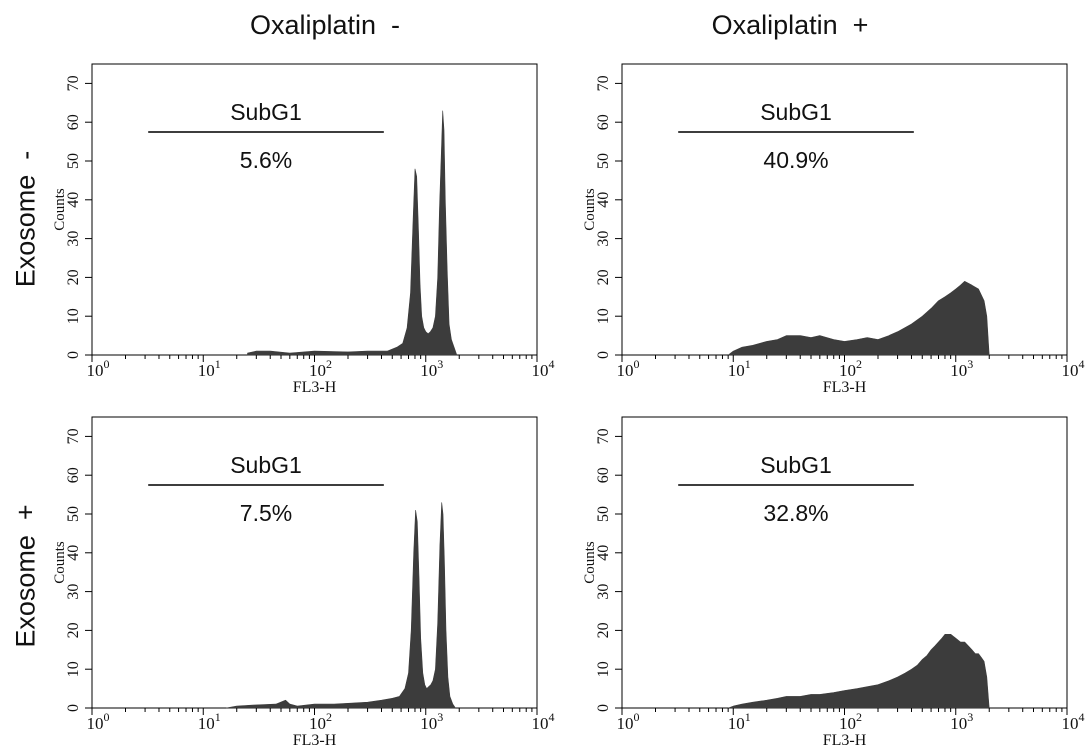 Image resolution: width=1086 pixels, height=750 pixels. What do you see at coordinates (590, 562) in the screenshot?
I see `y-axis-label: Counts` at bounding box center [590, 562].